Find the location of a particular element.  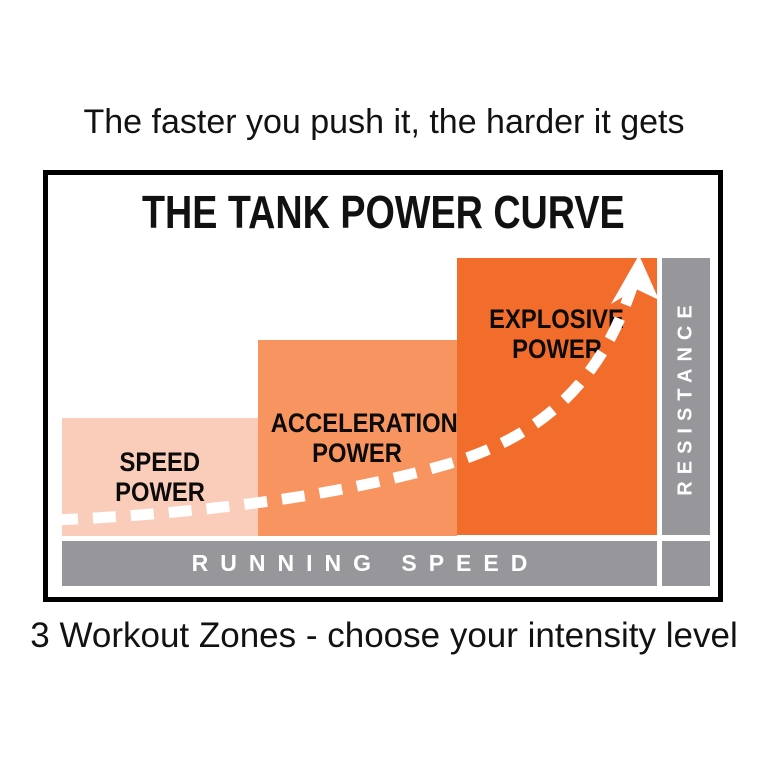

running-speed-axis-bar: RUNNING SPEED is located at coordinates (359, 563).